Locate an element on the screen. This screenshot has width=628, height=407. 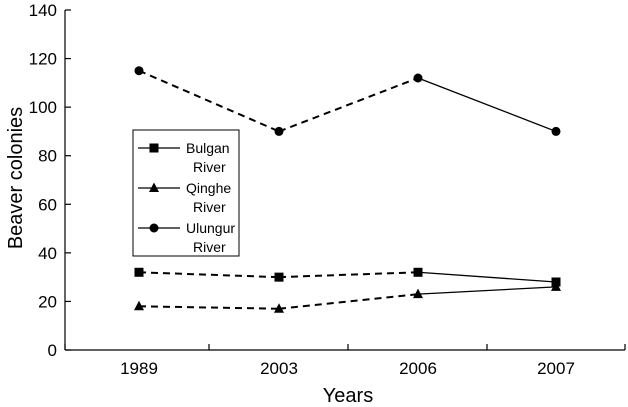
y-tick-label: 60 is located at coordinates (47, 204).